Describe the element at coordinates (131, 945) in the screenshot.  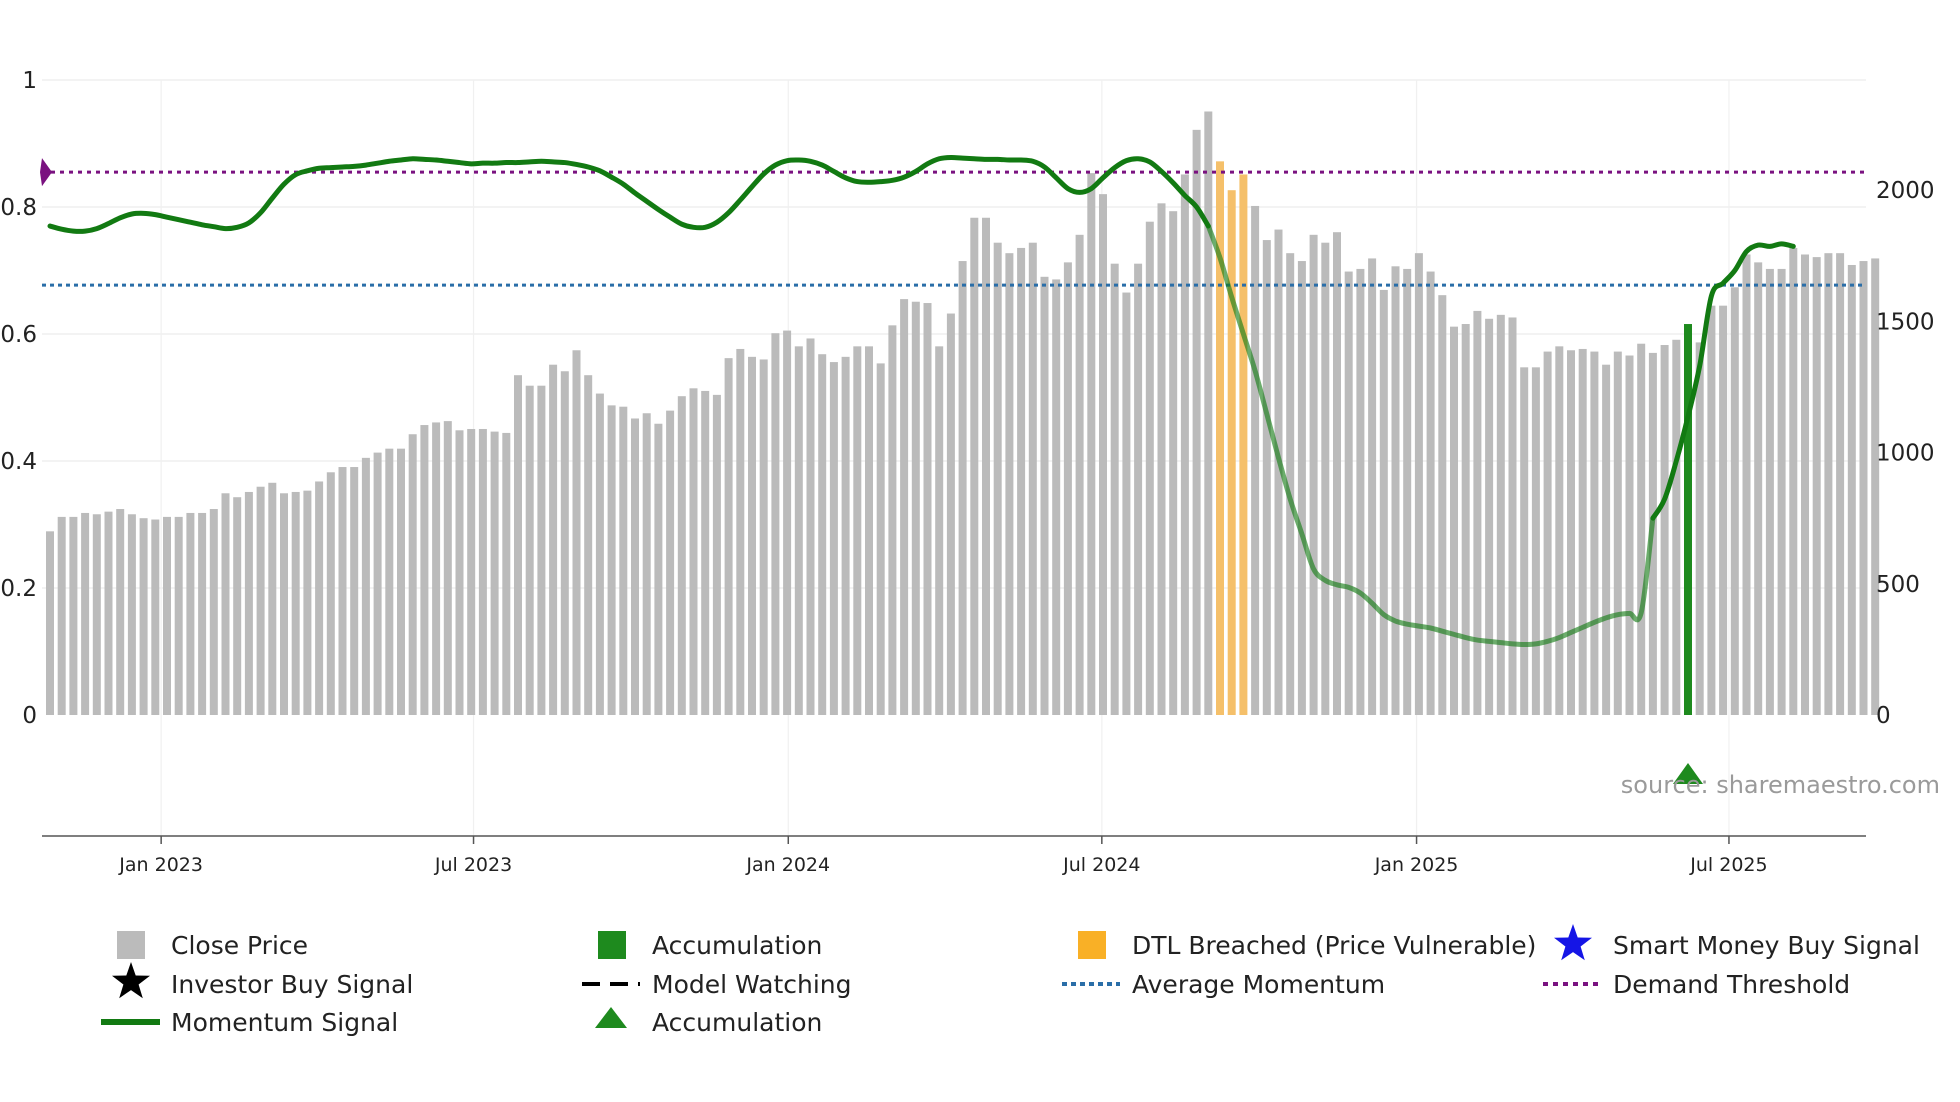
I see `legend-close-price-swatch` at that location.